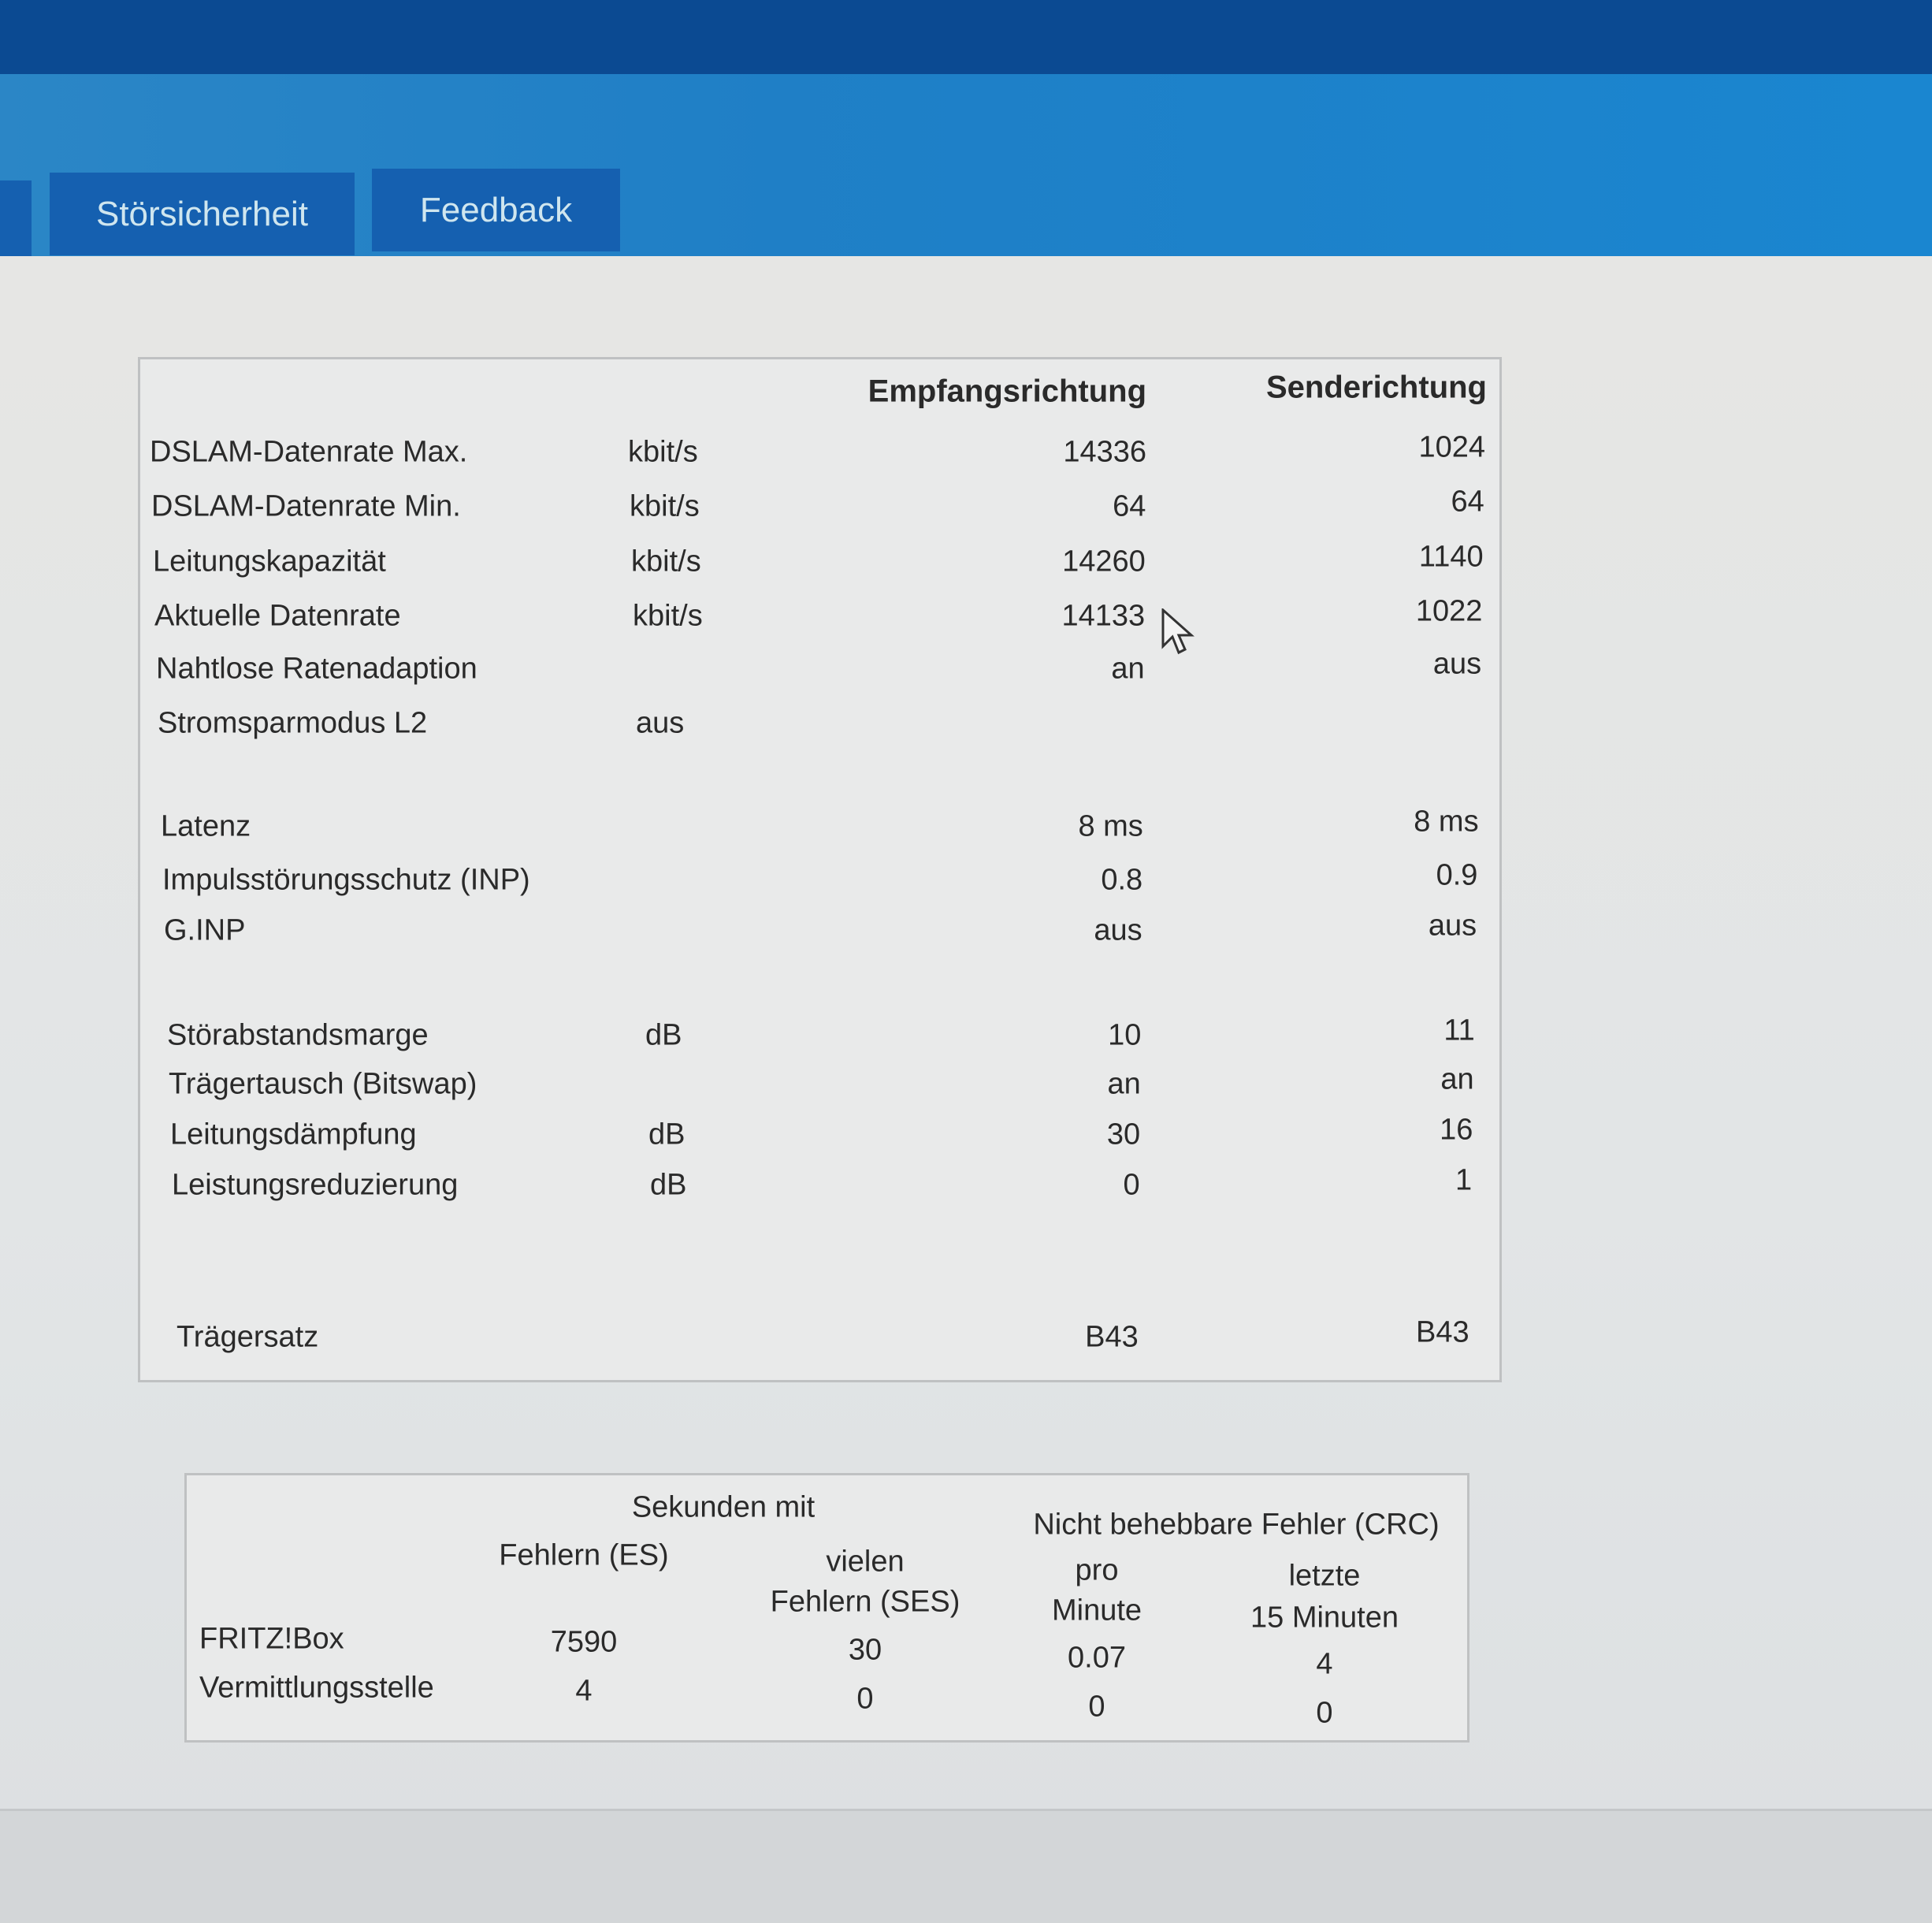  I want to click on row-upstream-value: 8 ms, so click(1446, 822).